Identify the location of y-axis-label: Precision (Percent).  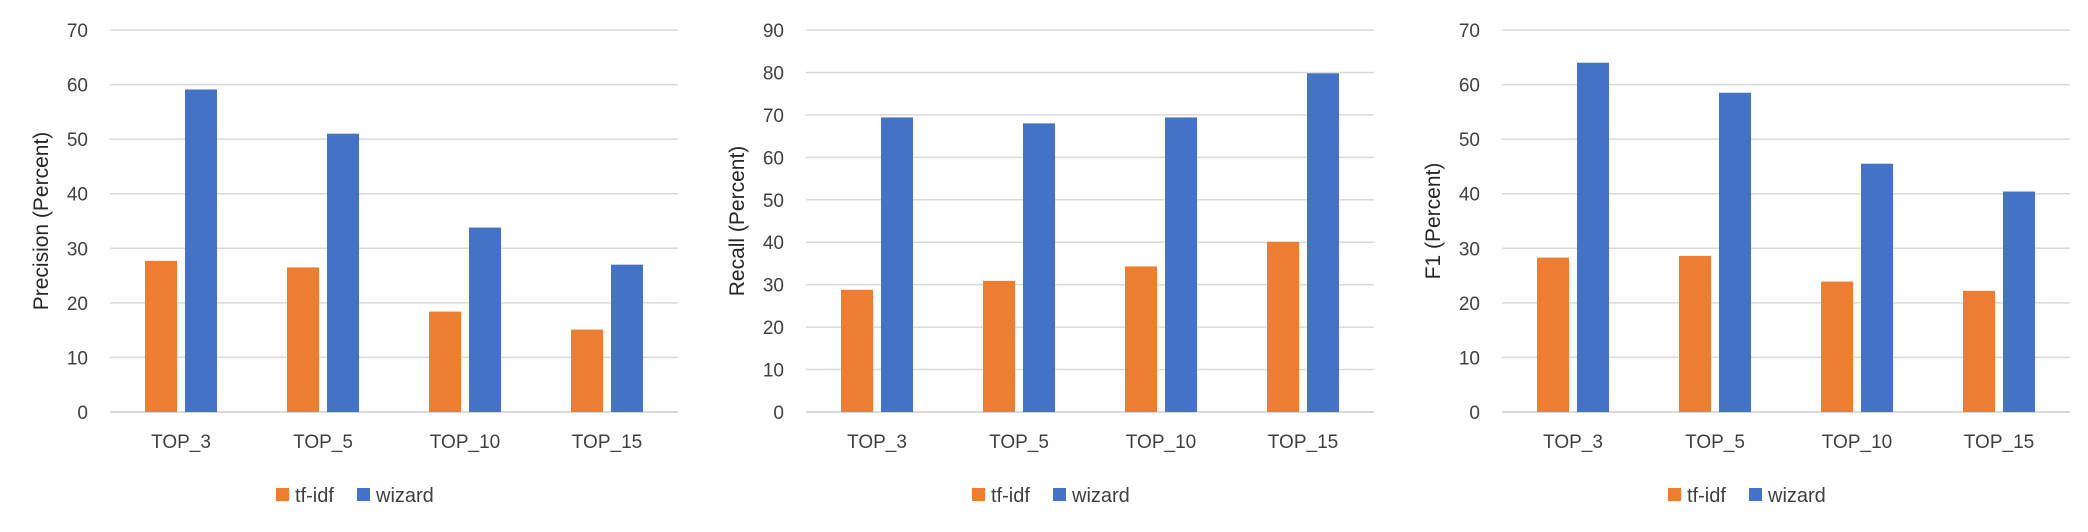
(41, 221).